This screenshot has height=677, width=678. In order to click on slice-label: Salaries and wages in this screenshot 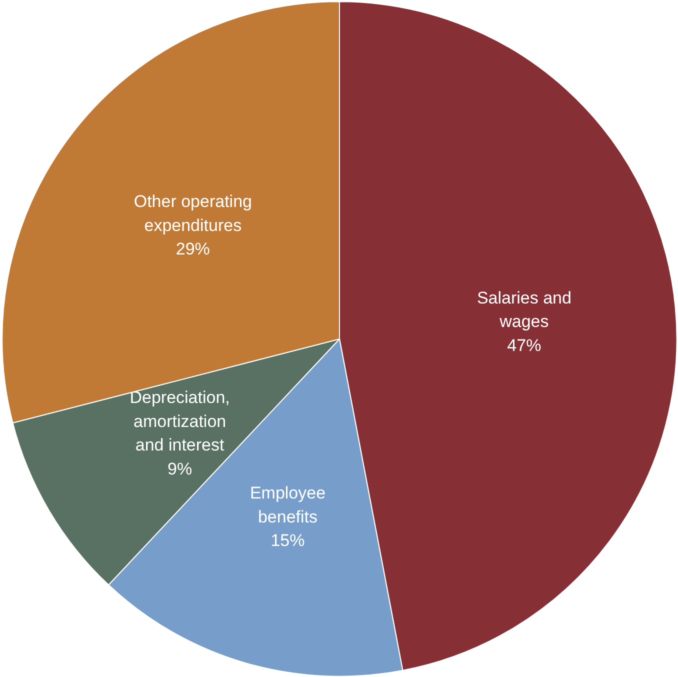, I will do `click(524, 310)`.